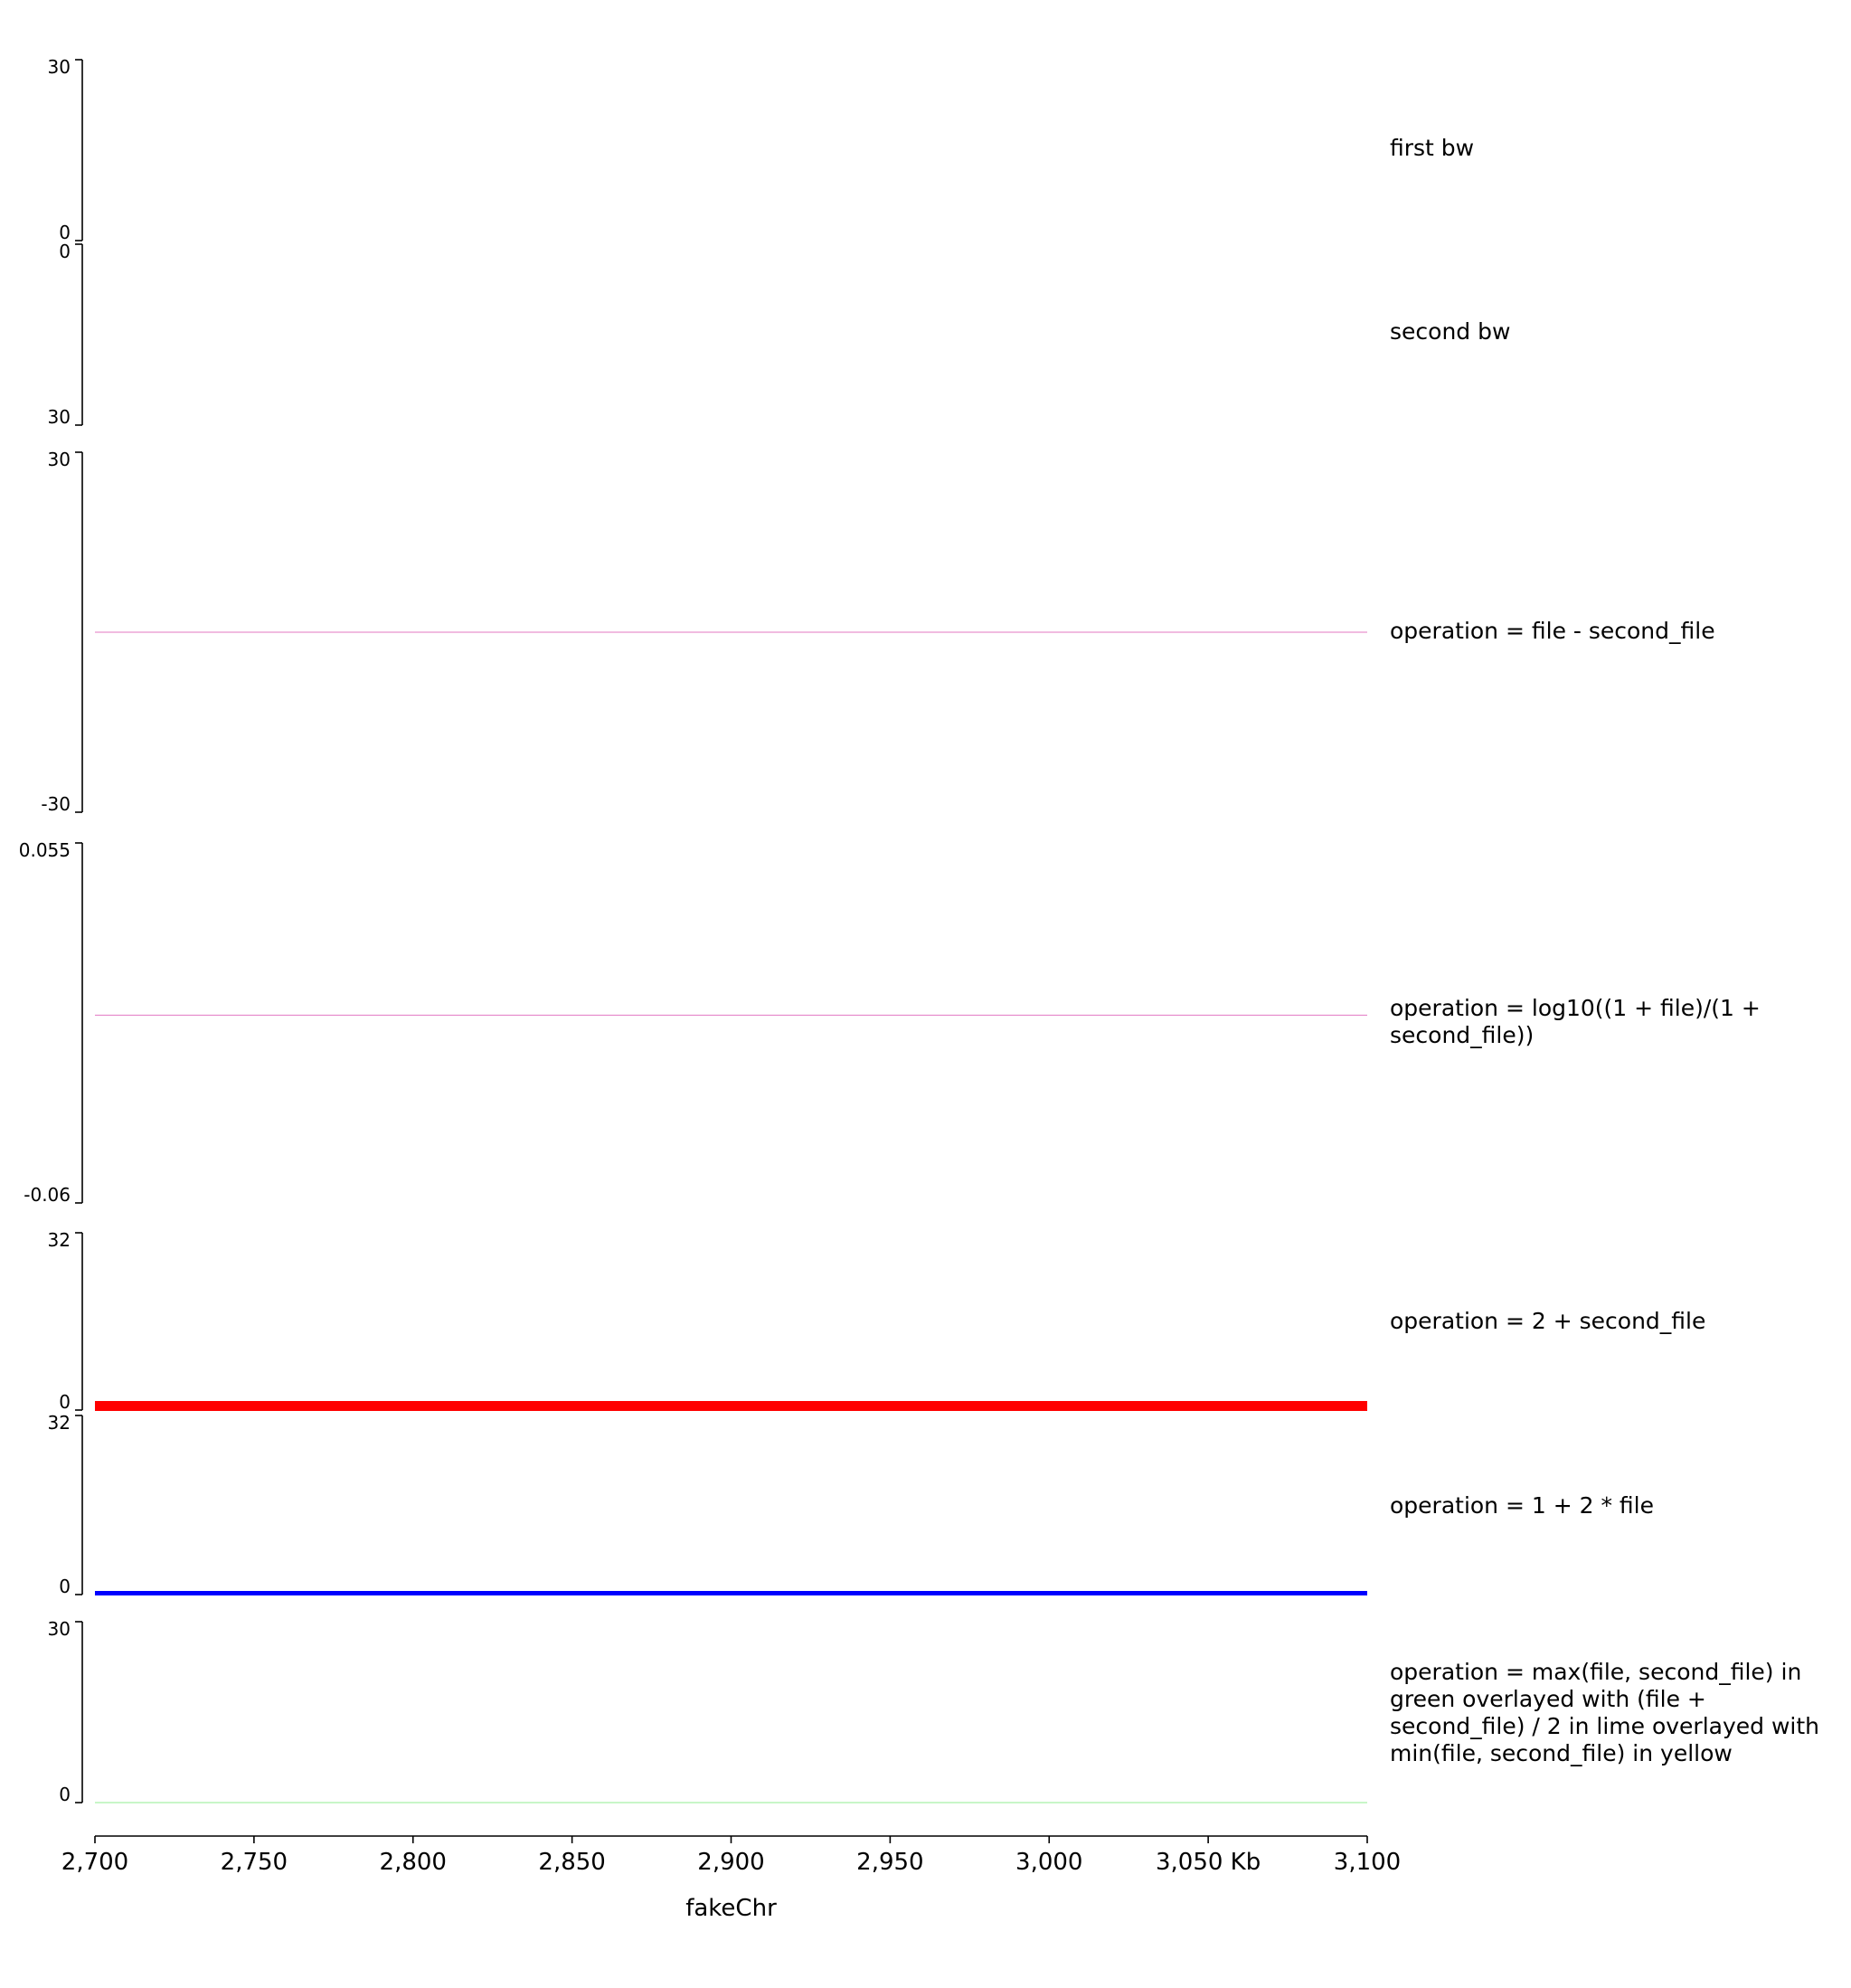 This screenshot has width=1851, height=1988. What do you see at coordinates (45, 850) in the screenshot?
I see `y-tick-label-top: 0.055` at bounding box center [45, 850].